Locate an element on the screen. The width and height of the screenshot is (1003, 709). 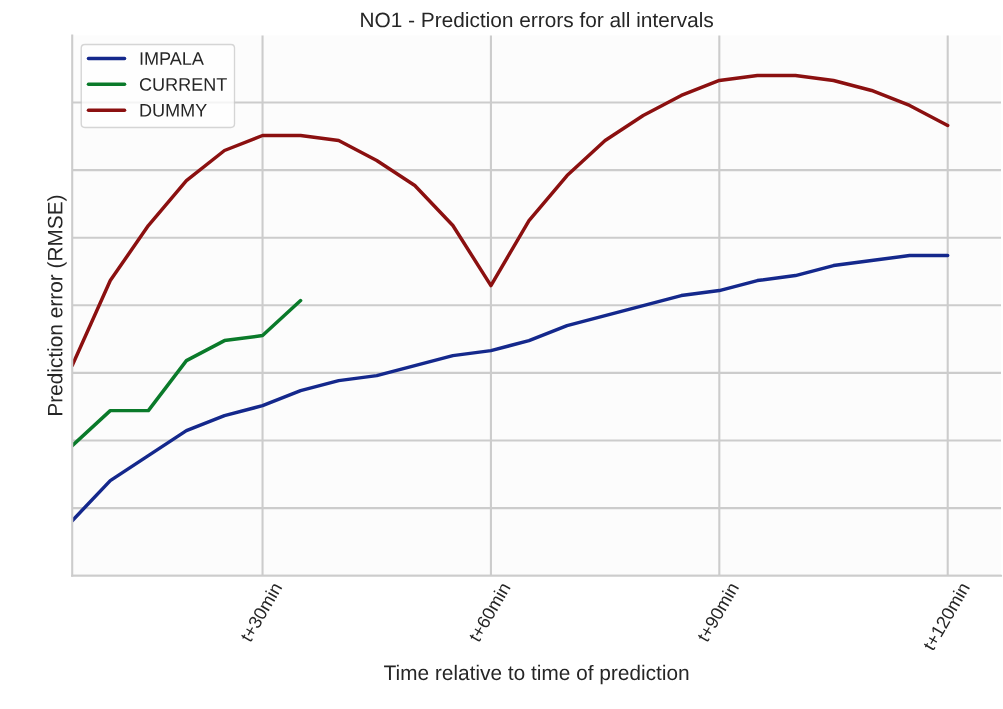
legend-label: IMPALA is located at coordinates (172, 58).